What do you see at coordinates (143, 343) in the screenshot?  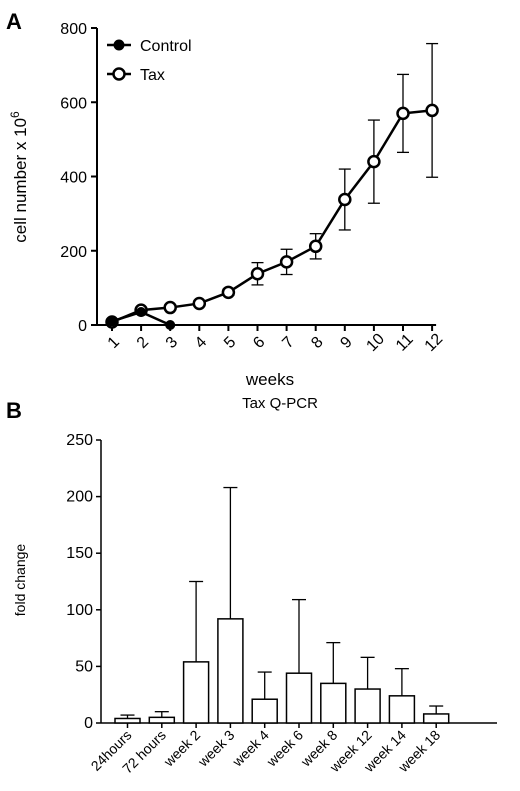 I see `panel-a-x-tick-label: 2` at bounding box center [143, 343].